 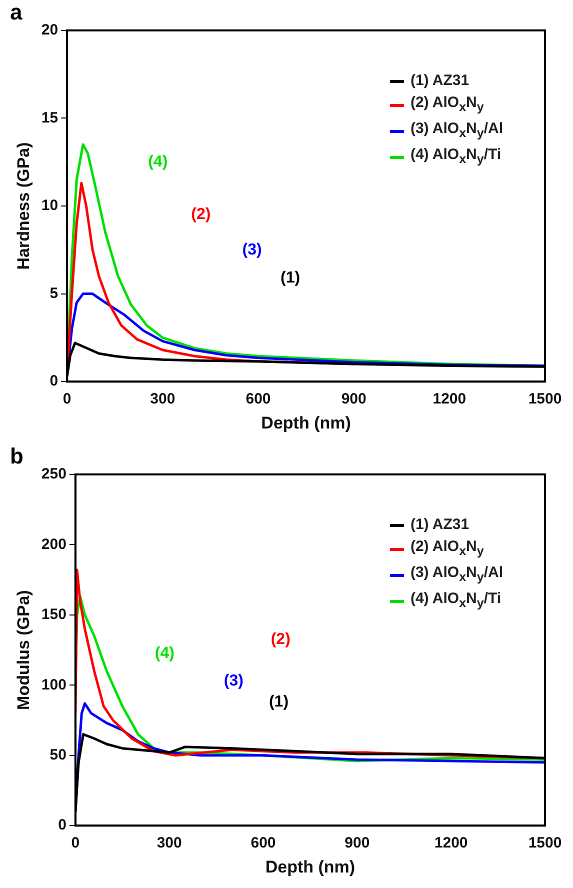 What do you see at coordinates (54, 293) in the screenshot?
I see `y-tick-label: 5` at bounding box center [54, 293].